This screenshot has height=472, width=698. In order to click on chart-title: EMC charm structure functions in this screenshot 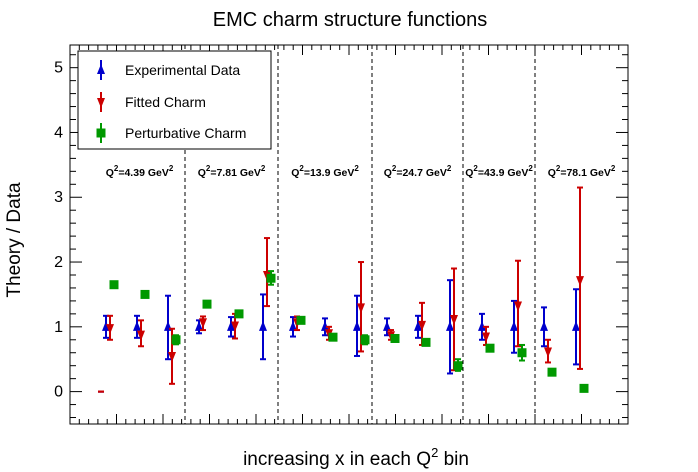, I will do `click(350, 20)`.